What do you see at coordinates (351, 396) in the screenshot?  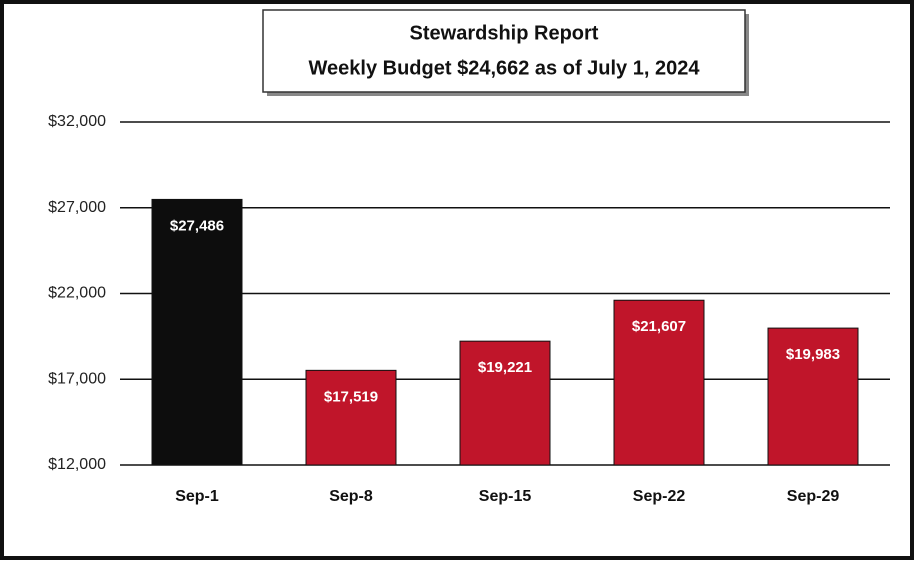 I see `value-label: $17,519` at bounding box center [351, 396].